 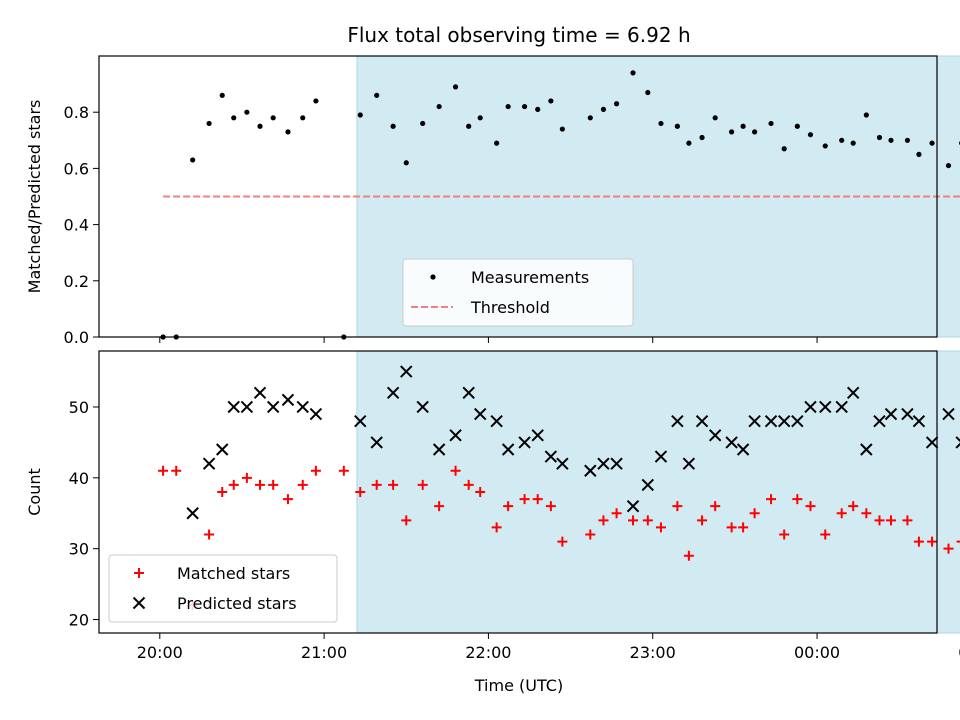 I want to click on legend-entry-label: Threshold, so click(x=510, y=307).